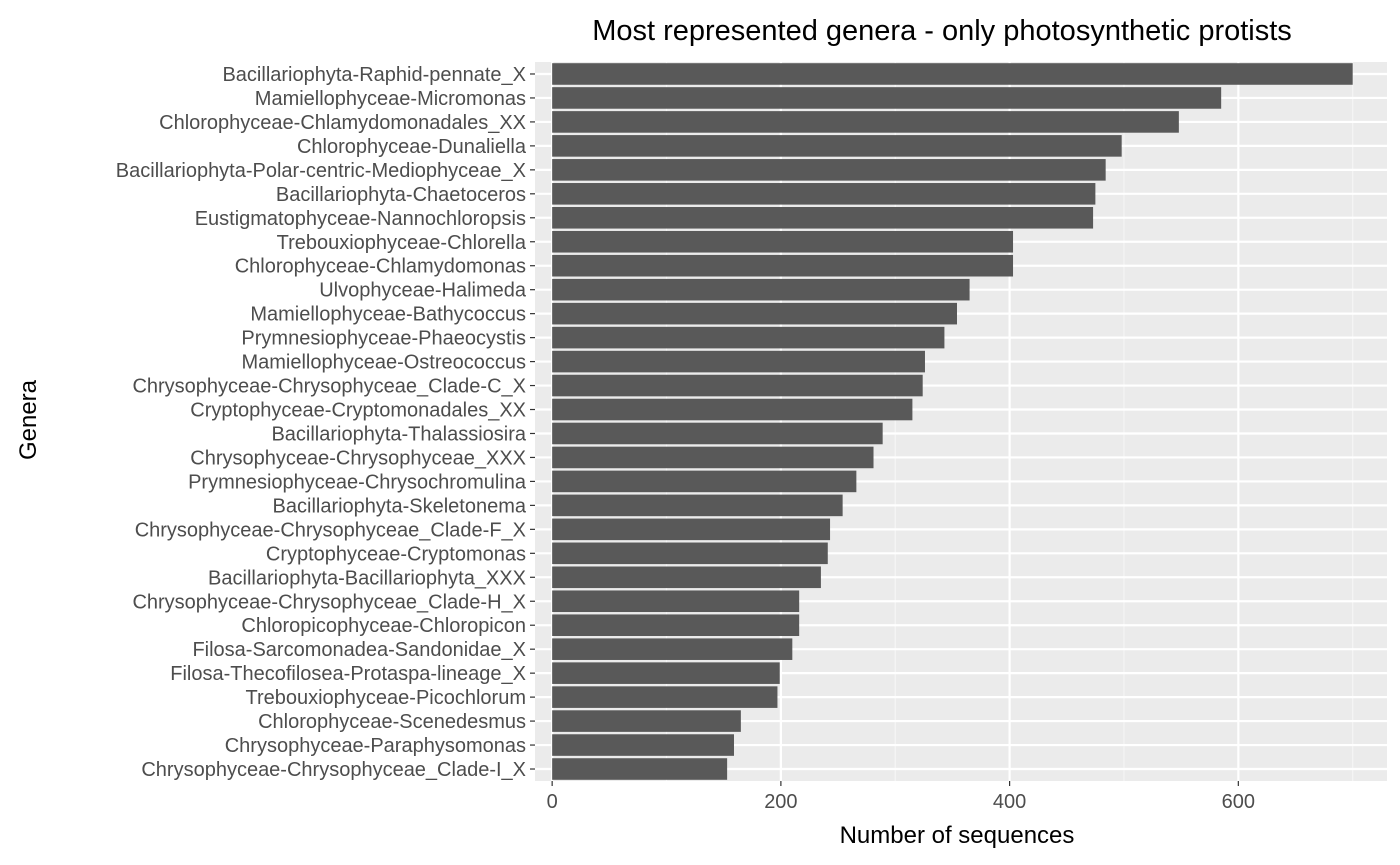 The image size is (1400, 865). Describe the element at coordinates (383, 626) in the screenshot. I see `category-label: Chloropicophyceae-Chloropicon` at that location.